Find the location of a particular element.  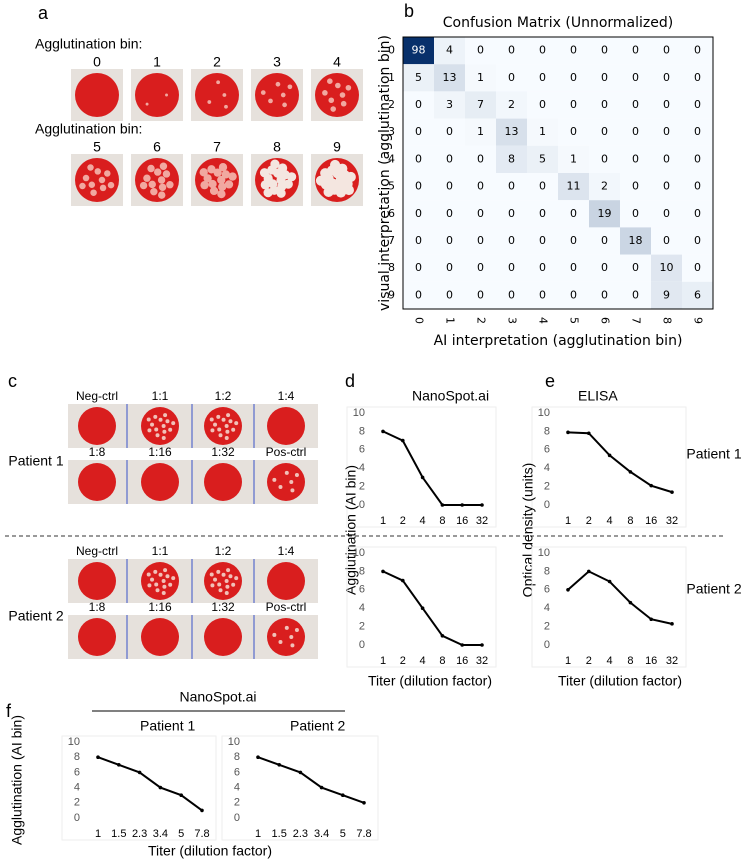

cell-label: 1 is located at coordinates (542, 131).